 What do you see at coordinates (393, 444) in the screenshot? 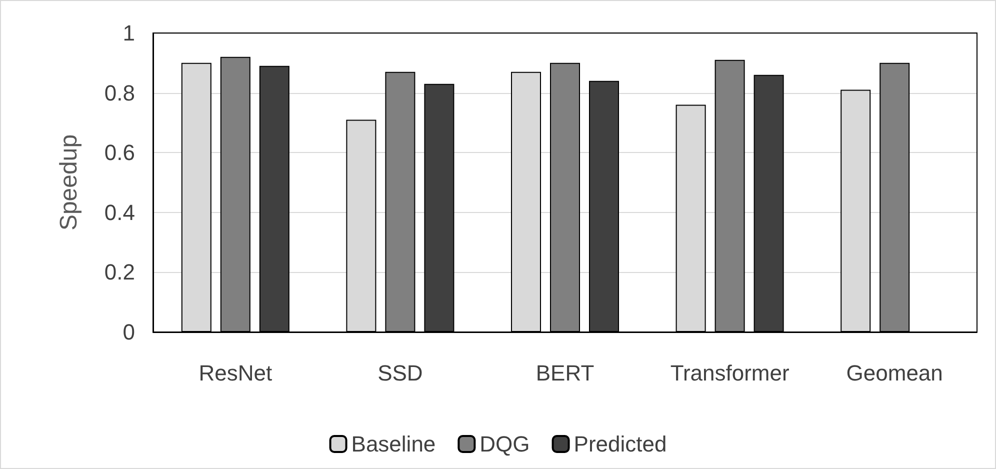
I see `legend-label: Baseline` at bounding box center [393, 444].